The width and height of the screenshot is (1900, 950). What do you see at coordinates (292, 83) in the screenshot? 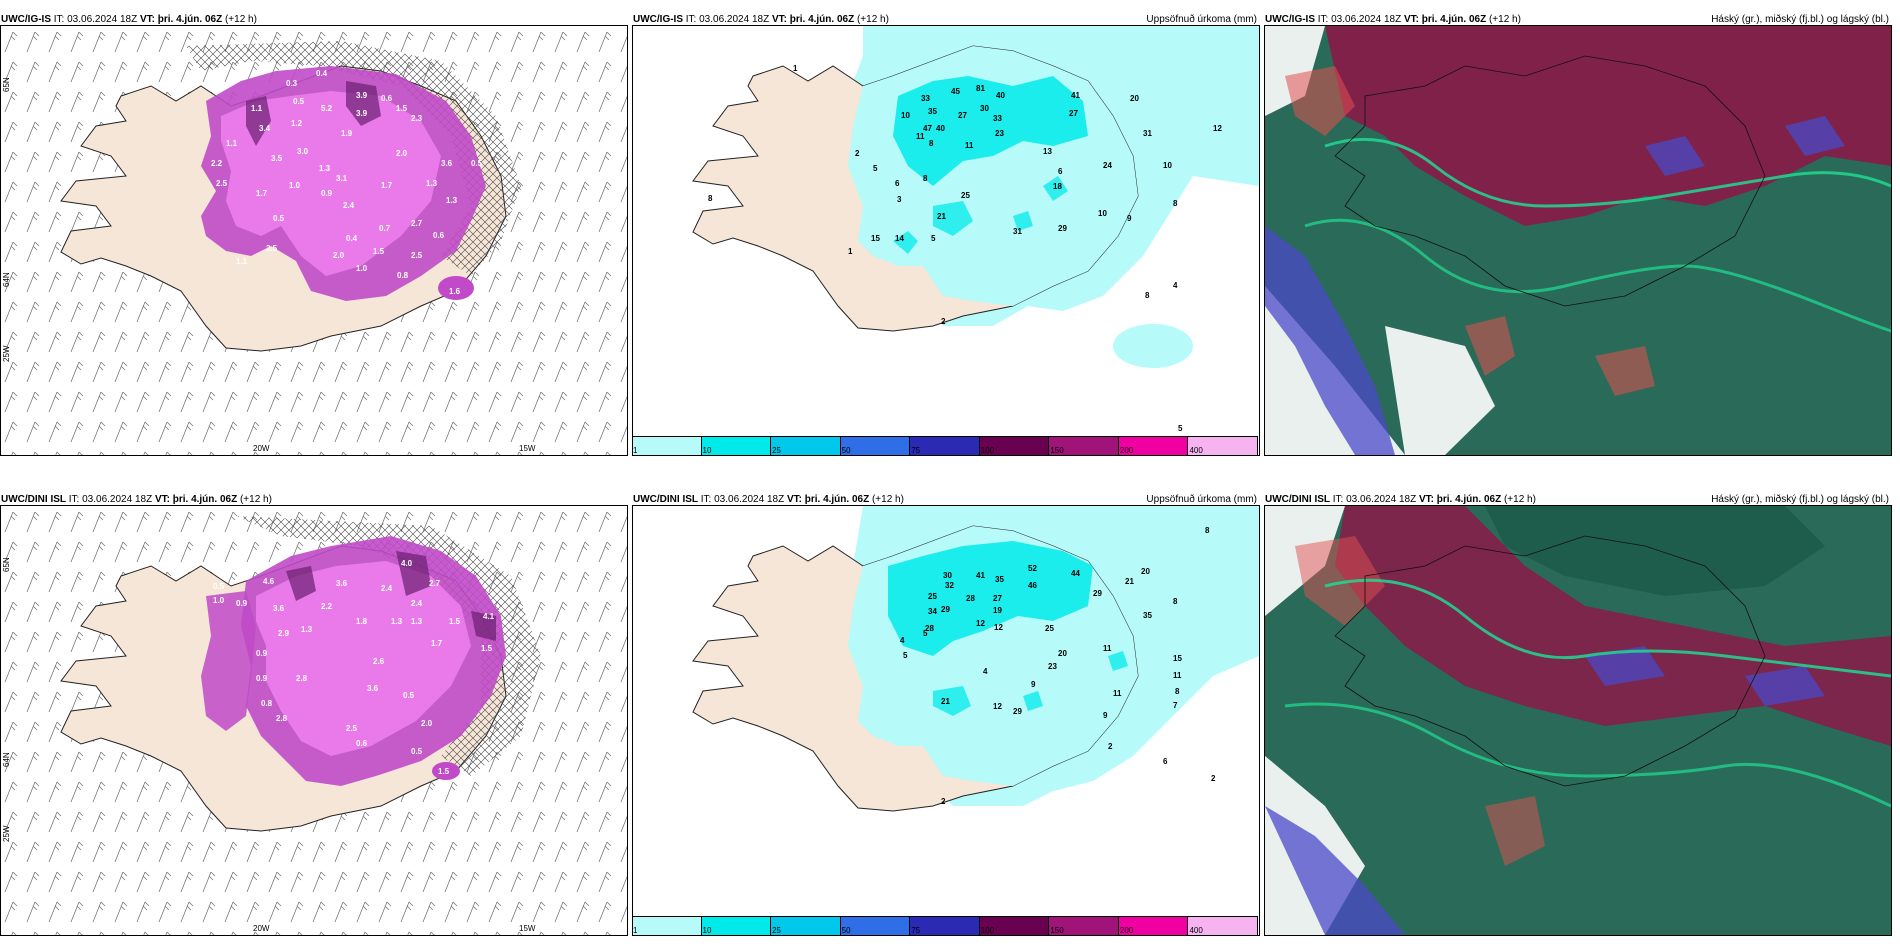
I see `precip-label: 0.3` at bounding box center [292, 83].